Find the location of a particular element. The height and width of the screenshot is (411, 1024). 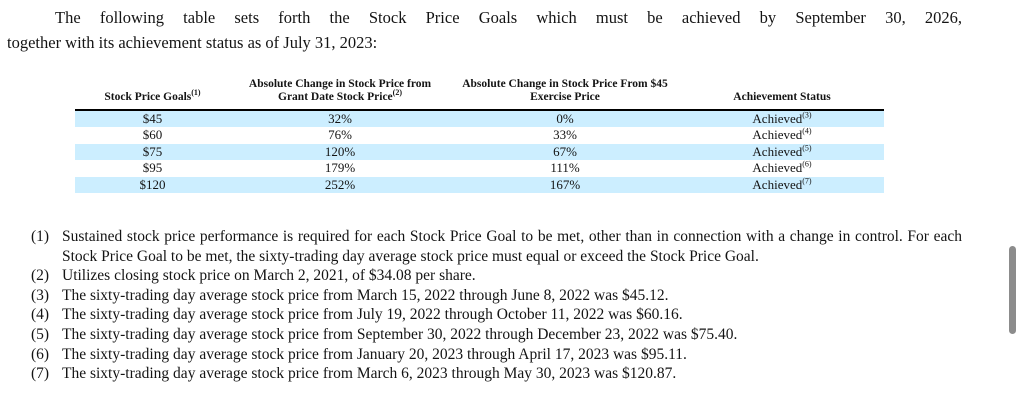

cell-grant-change: 76% is located at coordinates (340, 135).